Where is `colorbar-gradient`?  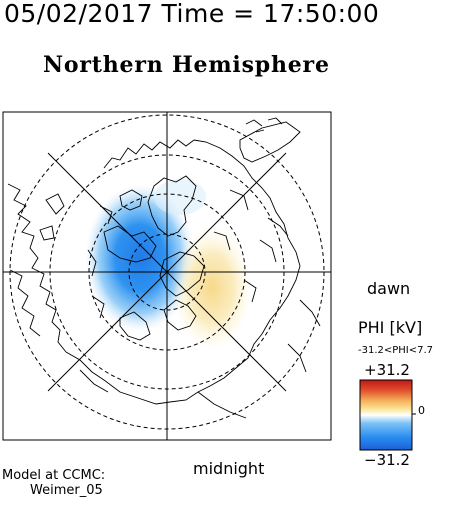 colorbar-gradient is located at coordinates (386, 415).